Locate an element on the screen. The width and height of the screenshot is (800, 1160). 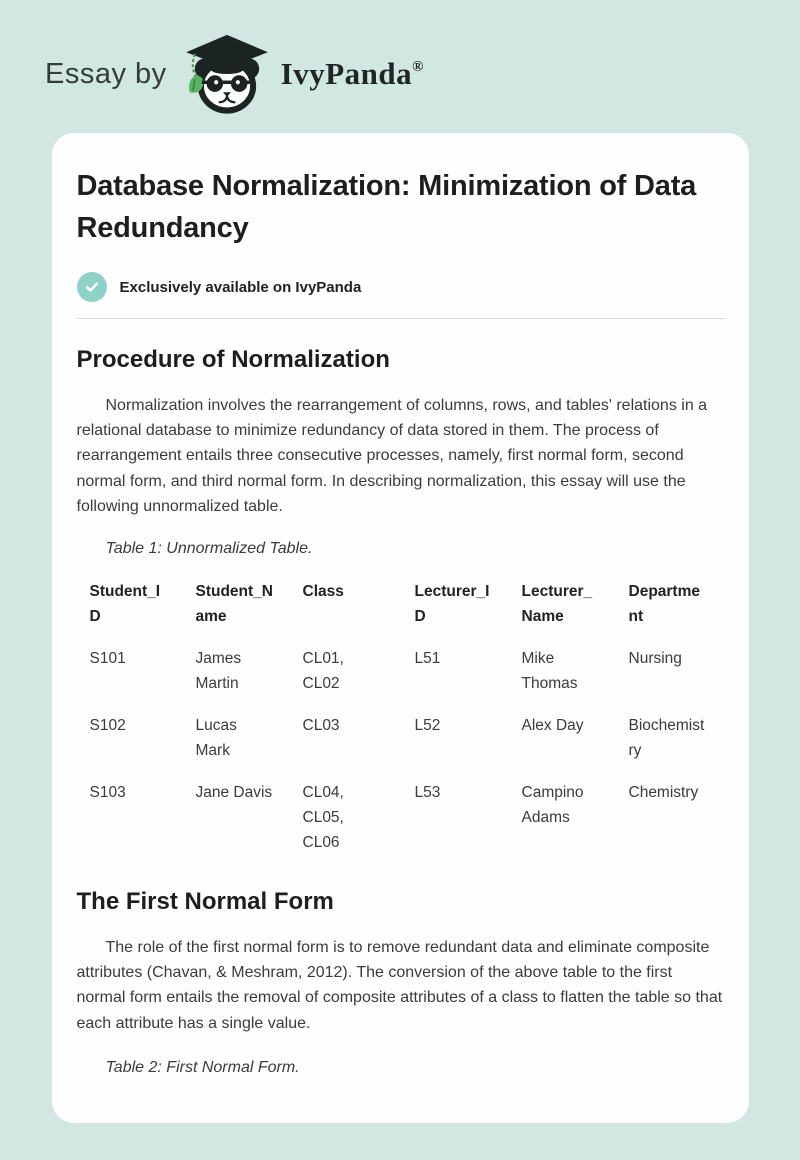
column-header: Student_I D is located at coordinates (125, 604).